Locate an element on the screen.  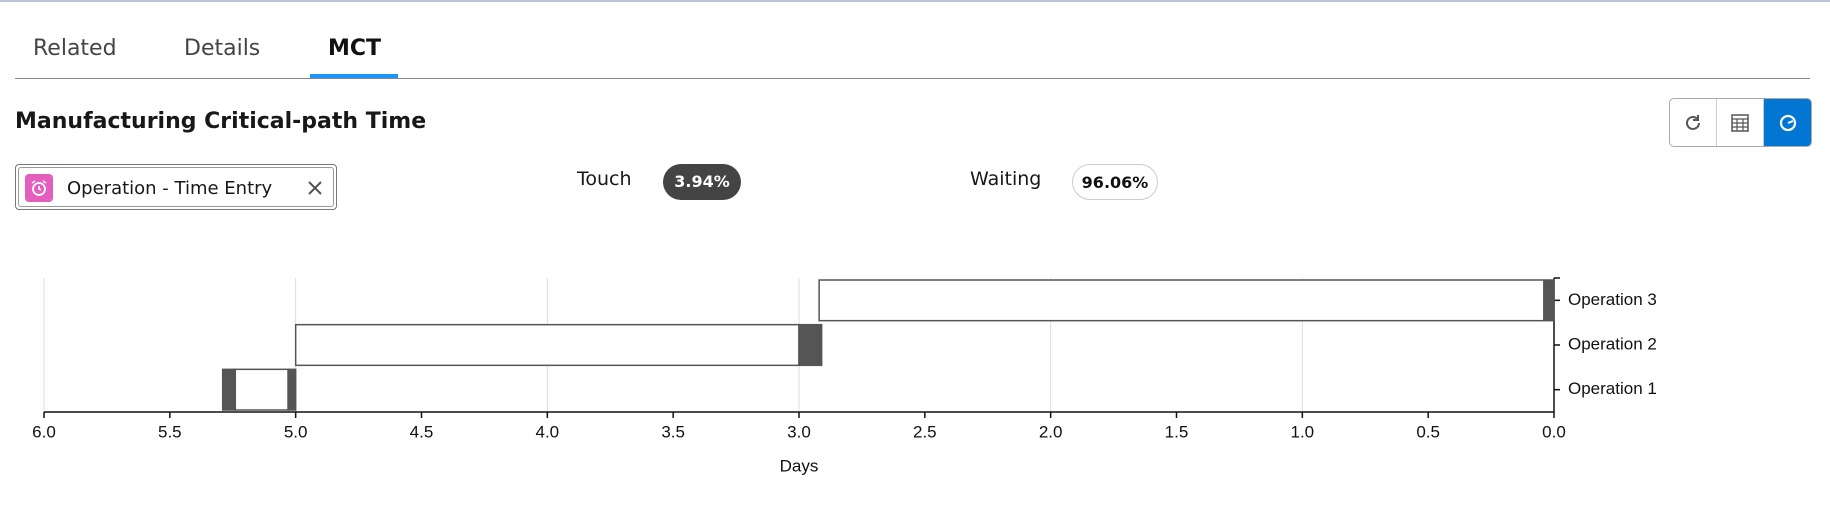
chip-label: Operation - Time Entry is located at coordinates (170, 188).